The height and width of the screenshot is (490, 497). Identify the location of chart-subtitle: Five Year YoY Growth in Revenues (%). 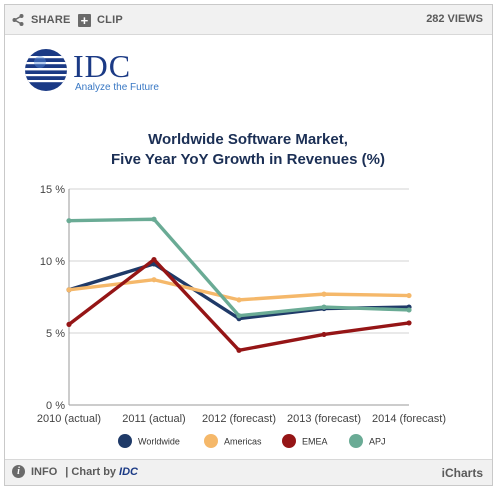
(248, 159).